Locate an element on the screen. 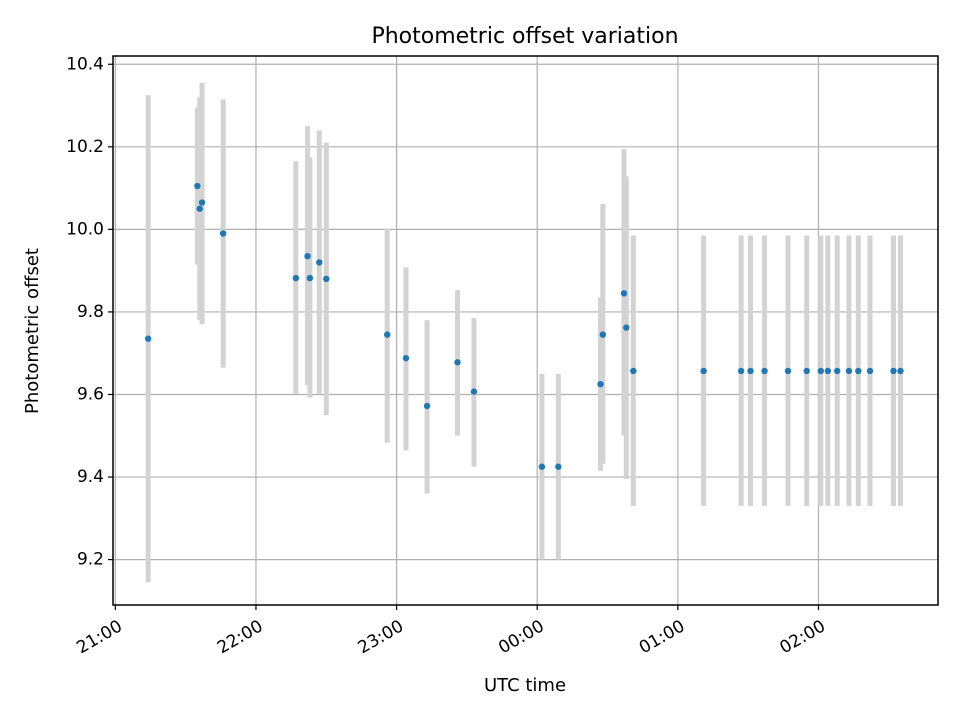 This screenshot has height=720, width=960. y-tick-label: 10.0 is located at coordinates (85, 229).